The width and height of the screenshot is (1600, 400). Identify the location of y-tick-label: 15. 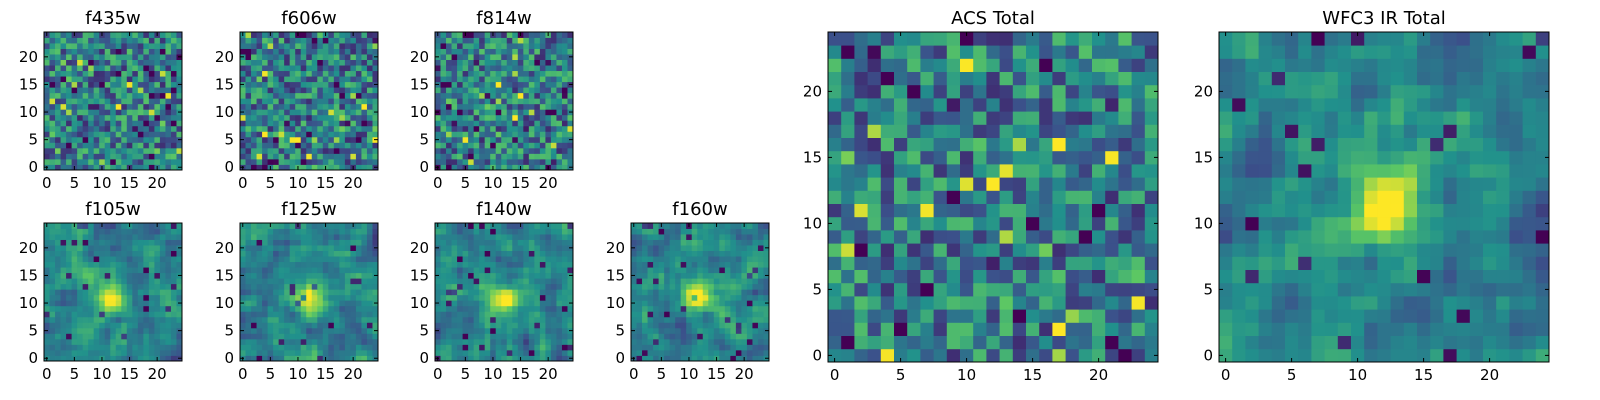
(615, 275).